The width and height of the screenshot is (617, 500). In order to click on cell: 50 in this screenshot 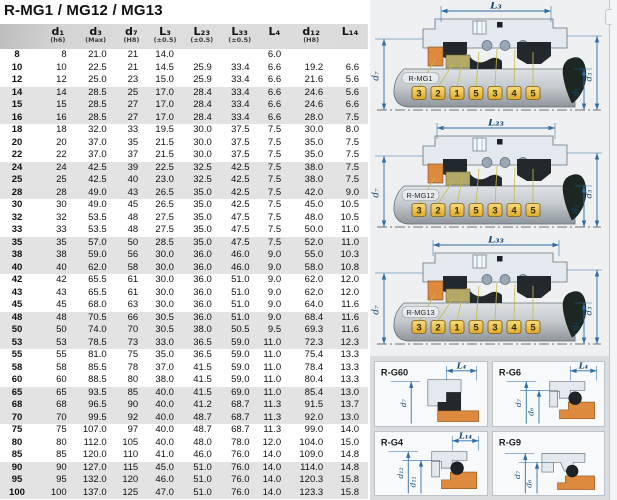, I will do `click(133, 242)`.